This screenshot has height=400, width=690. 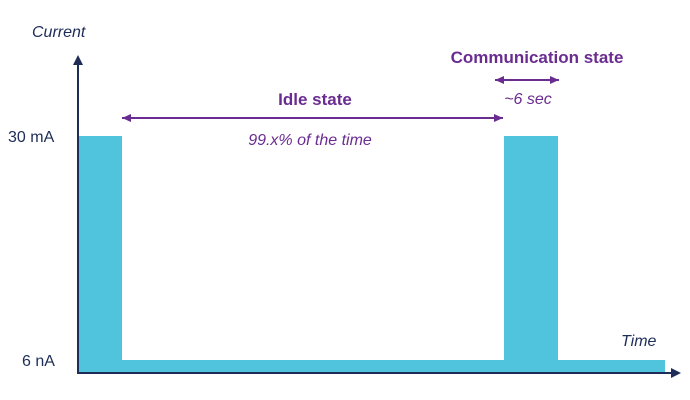 What do you see at coordinates (310, 140) in the screenshot?
I see `idle-state-note: 99.x% of the time` at bounding box center [310, 140].